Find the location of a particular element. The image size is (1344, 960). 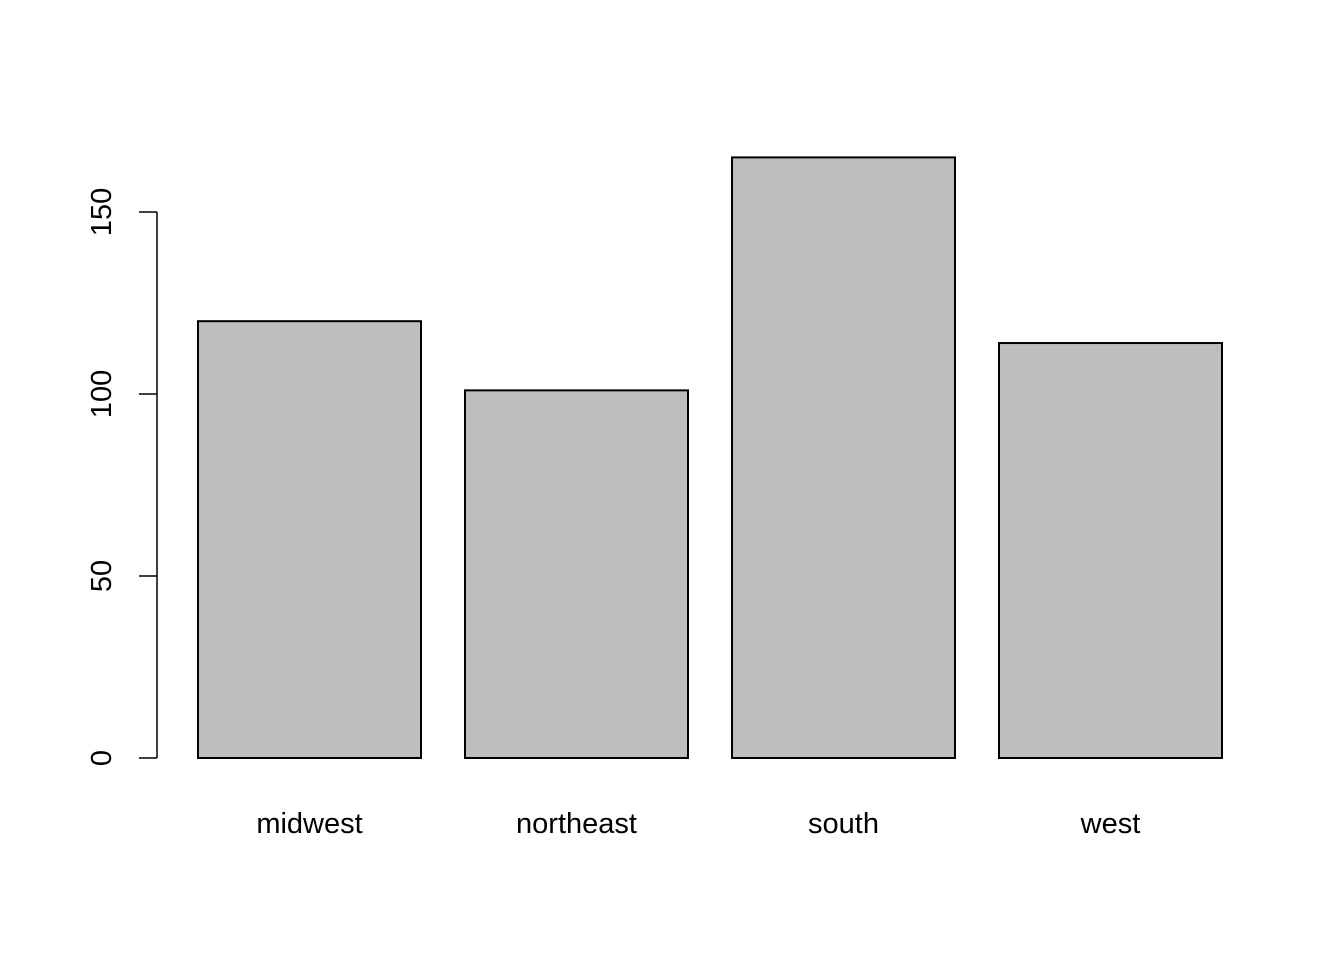

y-tick-label-150: 150 is located at coordinates (102, 212).